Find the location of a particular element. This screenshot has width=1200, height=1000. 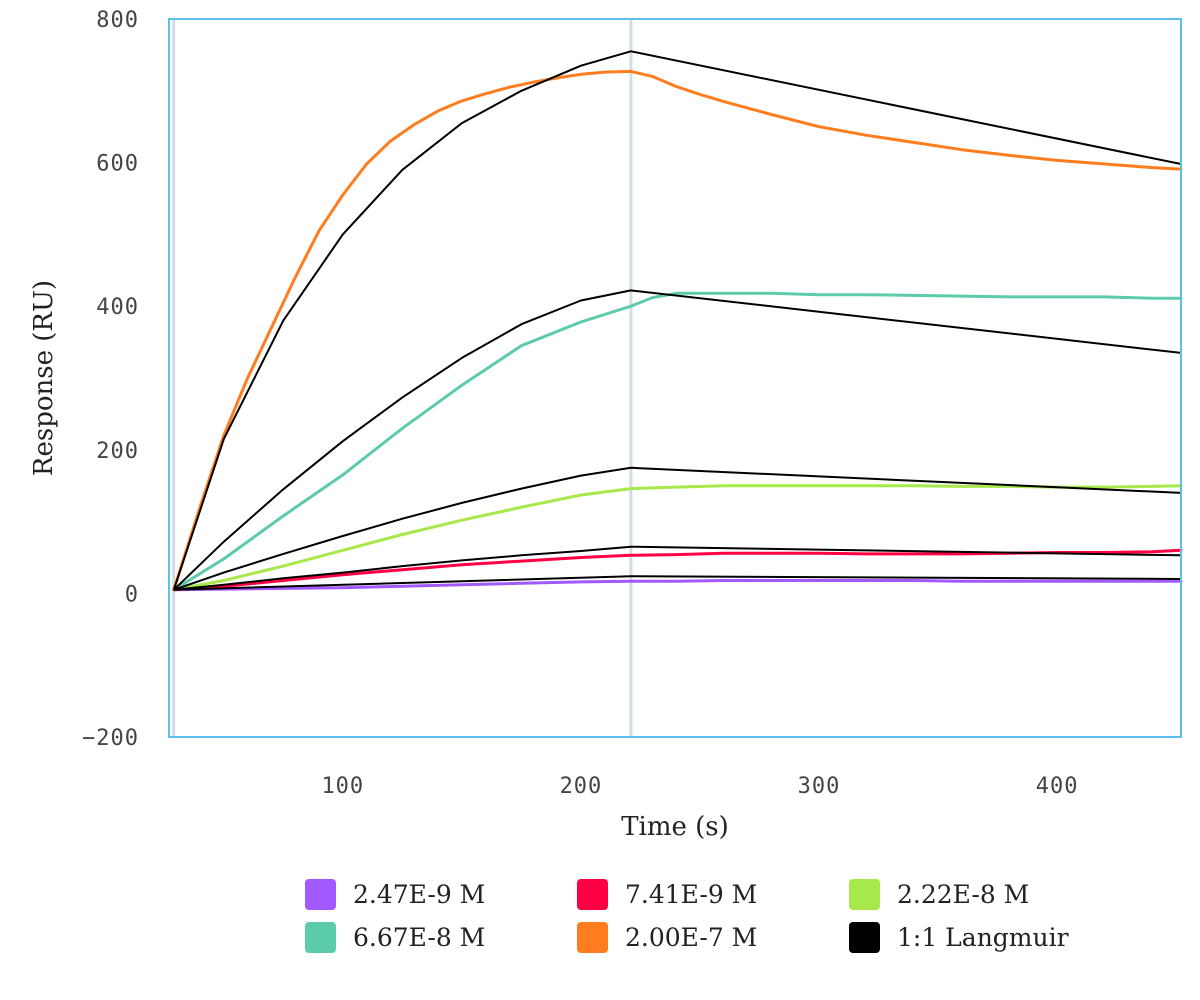

legend-item: 2.00E-7 M is located at coordinates (667, 937).